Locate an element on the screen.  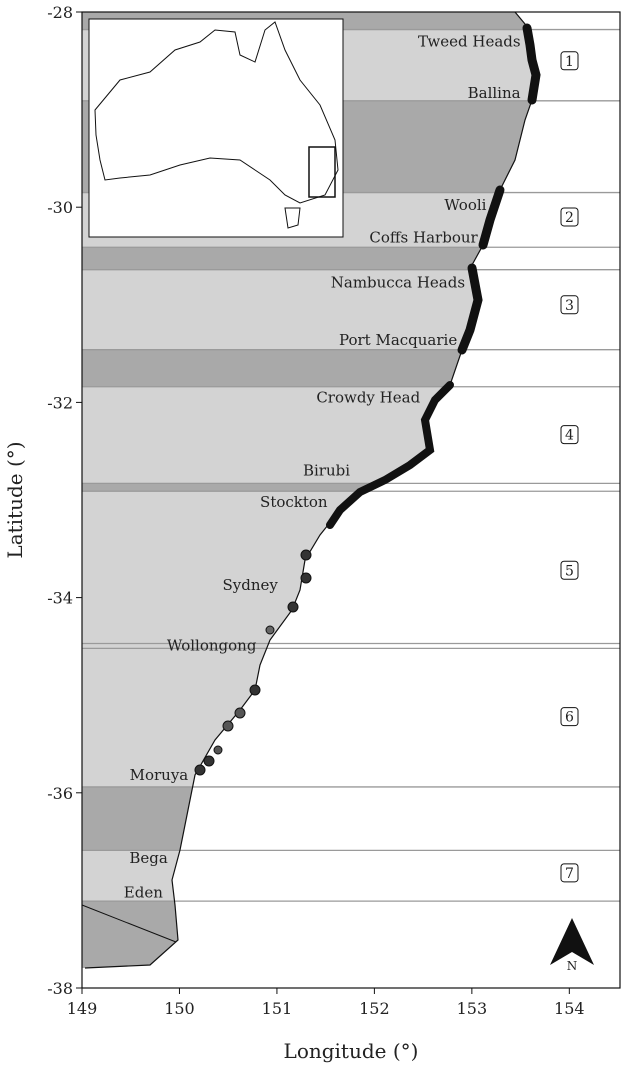
north-arrow-shape is located at coordinates (572, 941).